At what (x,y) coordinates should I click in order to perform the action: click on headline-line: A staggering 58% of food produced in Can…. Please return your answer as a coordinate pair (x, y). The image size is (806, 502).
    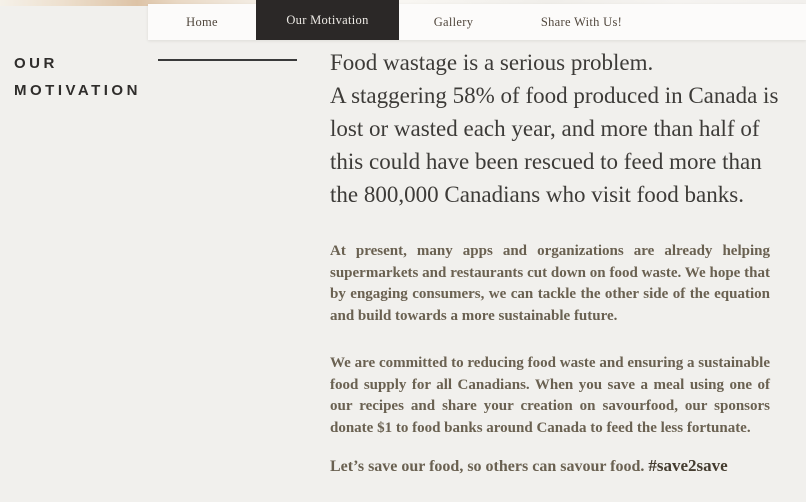
    Looking at the image, I should click on (554, 95).